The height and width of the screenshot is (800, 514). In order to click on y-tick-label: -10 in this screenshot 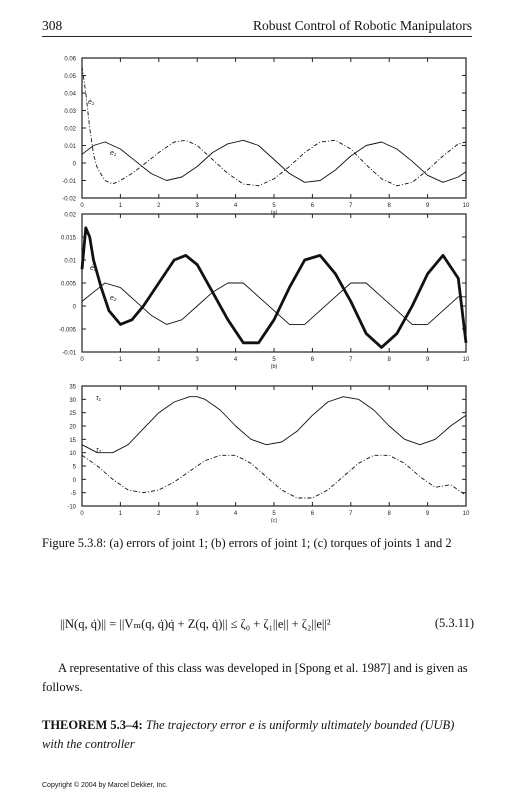, I will do `click(71, 508)`.